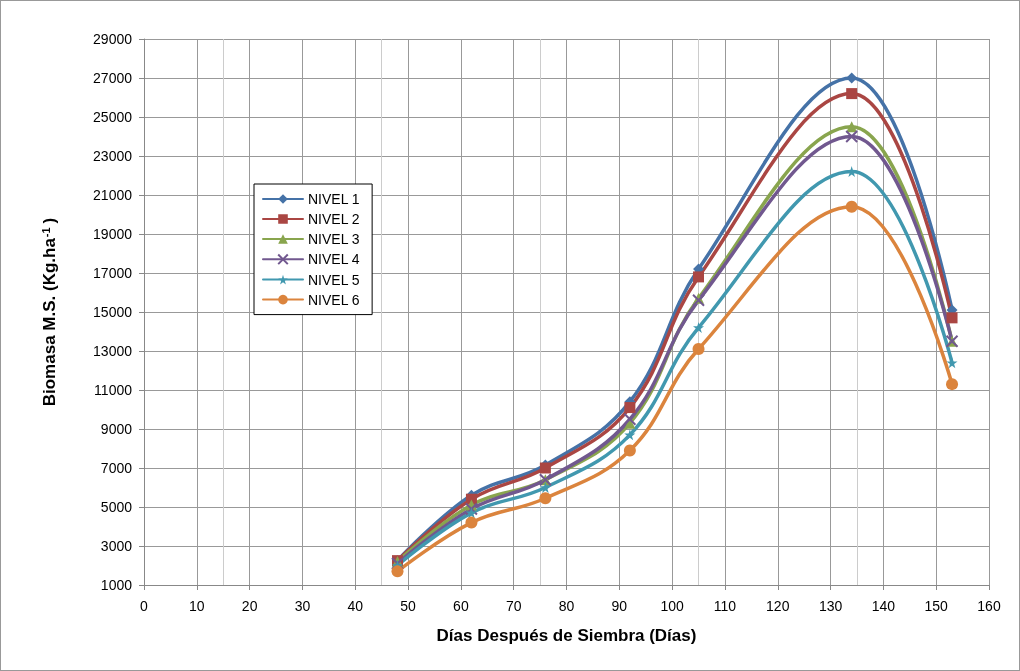 Image resolution: width=1020 pixels, height=671 pixels. Describe the element at coordinates (334, 259) in the screenshot. I see `legend-label: NIVEL 4` at that location.